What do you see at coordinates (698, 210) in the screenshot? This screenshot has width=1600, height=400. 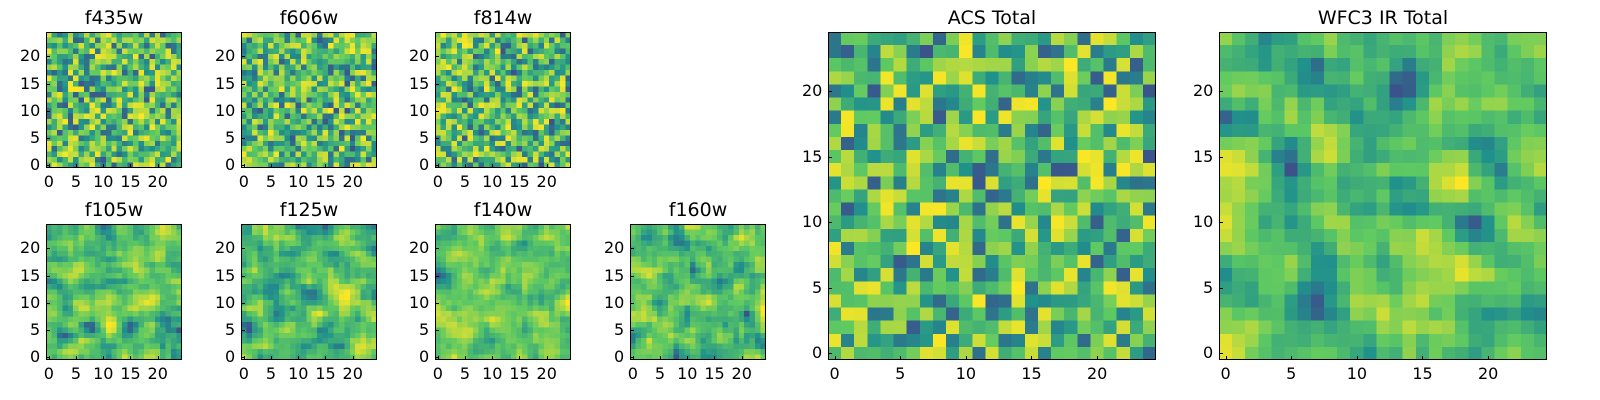 I see `title-f160w: f160w` at bounding box center [698, 210].